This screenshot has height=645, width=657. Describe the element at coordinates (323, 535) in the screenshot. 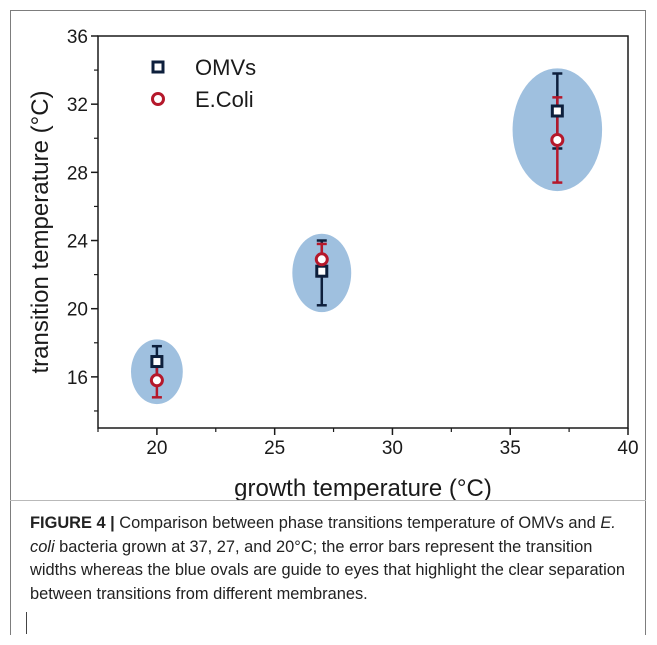

I see `caption-italic: E. coli` at that location.